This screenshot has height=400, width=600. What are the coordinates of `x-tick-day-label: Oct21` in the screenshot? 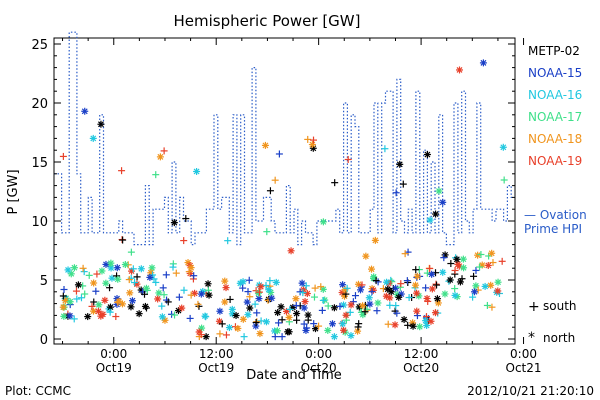 It's located at (524, 368).